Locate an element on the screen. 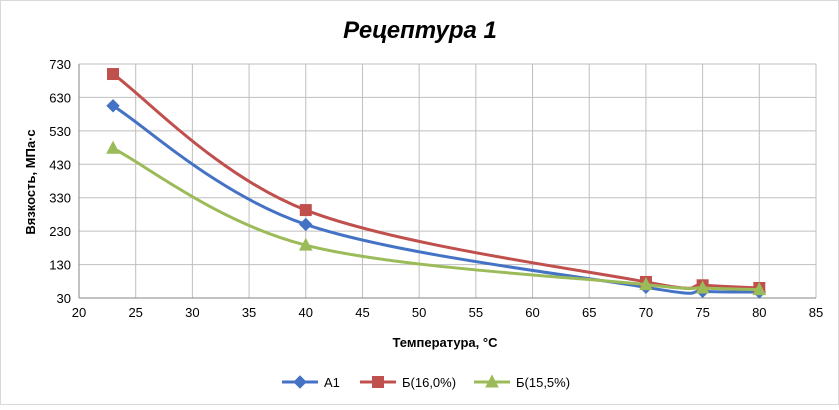 Image resolution: width=839 pixels, height=410 pixels. x-tick-label: 85 is located at coordinates (816, 312).